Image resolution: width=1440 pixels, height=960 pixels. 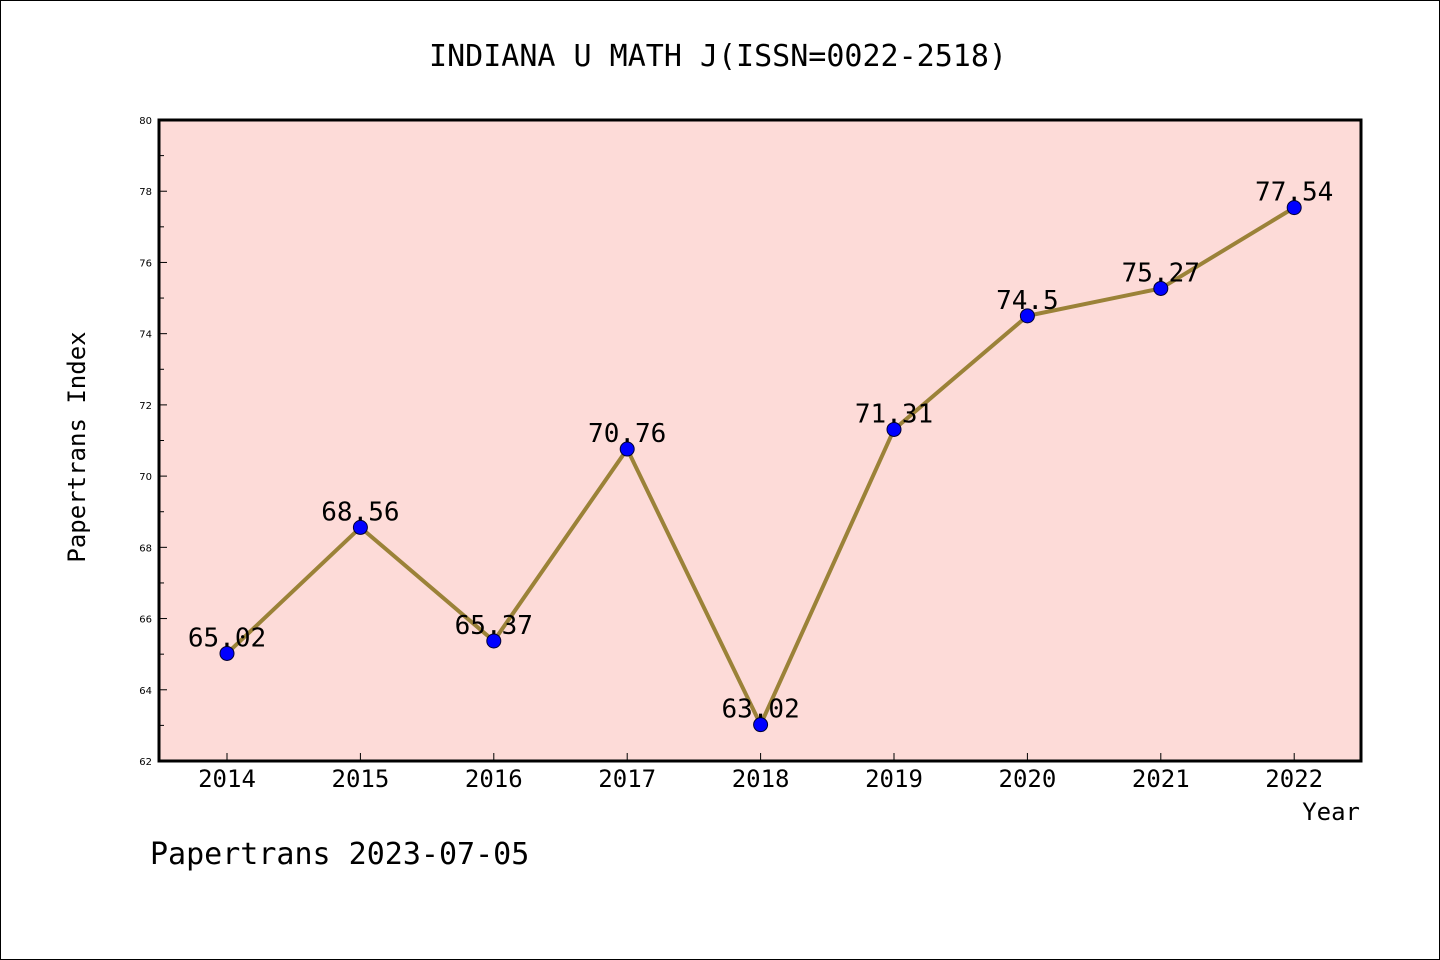 What do you see at coordinates (760, 710) in the screenshot?
I see `data-label: 63.02` at bounding box center [760, 710].